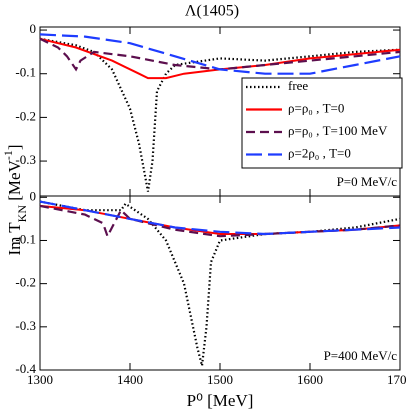 The height and width of the screenshot is (415, 407). Describe the element at coordinates (14, 239) in the screenshot. I see `y-label-part: Im T` at that location.